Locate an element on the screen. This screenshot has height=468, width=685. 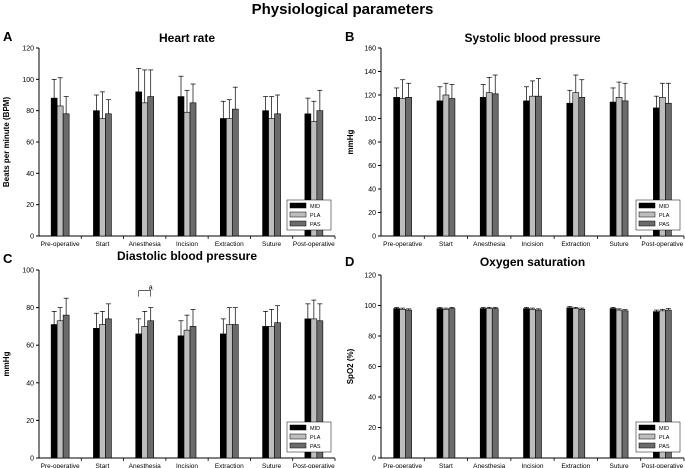
y-tick-label: 120 is located at coordinates (370, 96).